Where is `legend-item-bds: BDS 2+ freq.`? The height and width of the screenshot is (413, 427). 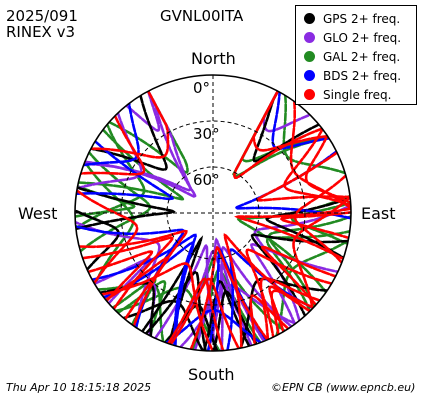
legend-item-bds: BDS 2+ freq. is located at coordinates (360, 75).